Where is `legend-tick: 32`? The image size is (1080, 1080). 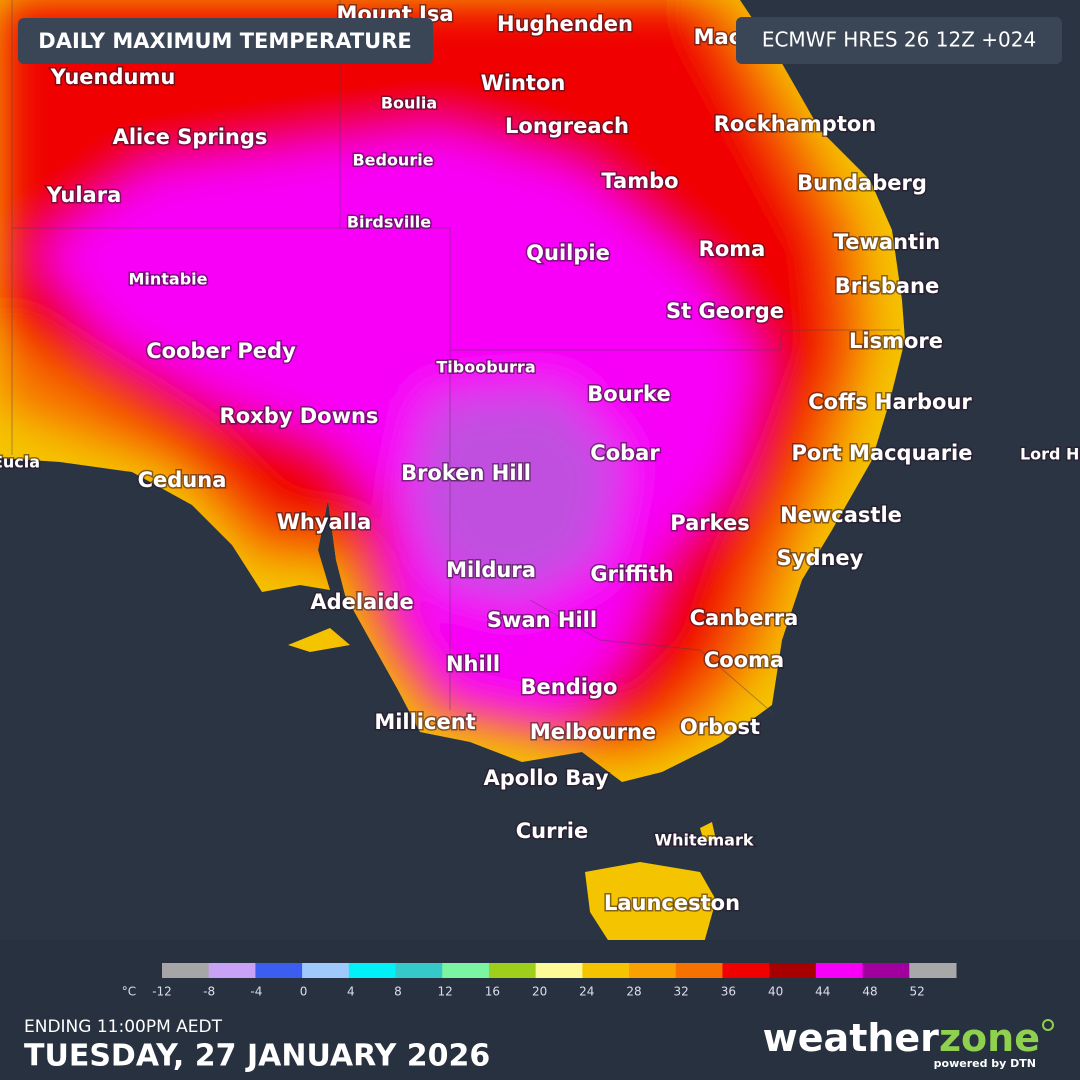 legend-tick: 32 is located at coordinates (681, 992).